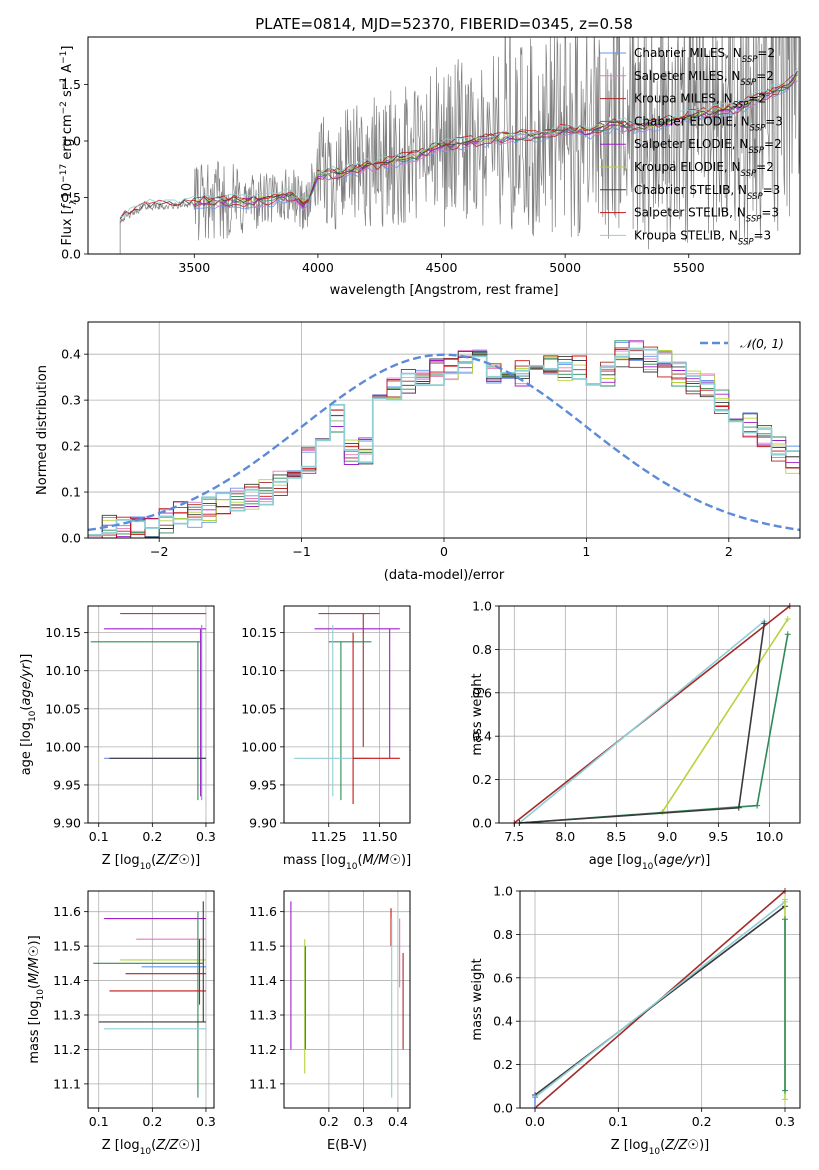 The height and width of the screenshot is (1170, 819). What do you see at coordinates (149, 999) in the screenshot?
I see `mass-vs-z-plot-area` at bounding box center [149, 999].